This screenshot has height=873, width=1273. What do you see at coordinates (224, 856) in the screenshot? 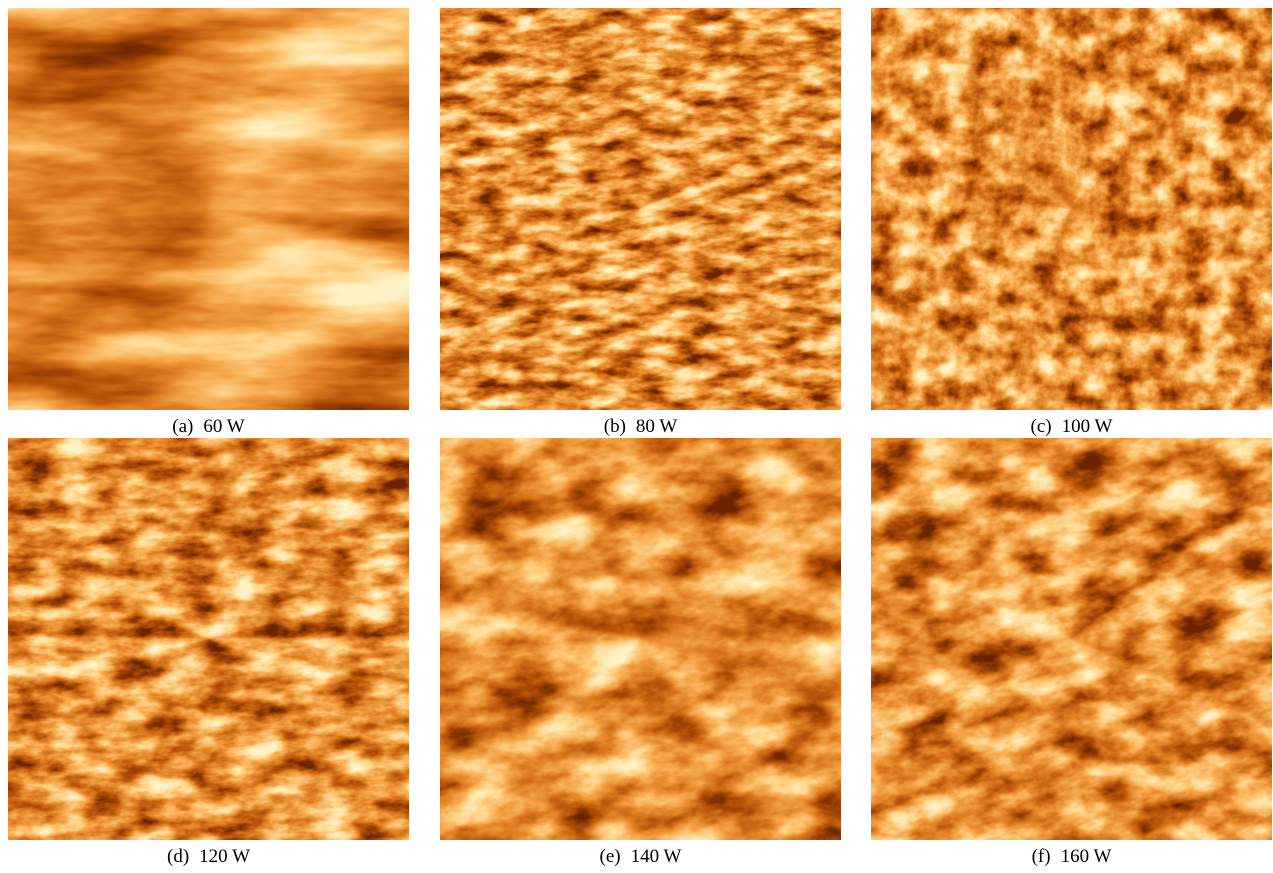
I see `caption-text: 120 W` at bounding box center [224, 856].